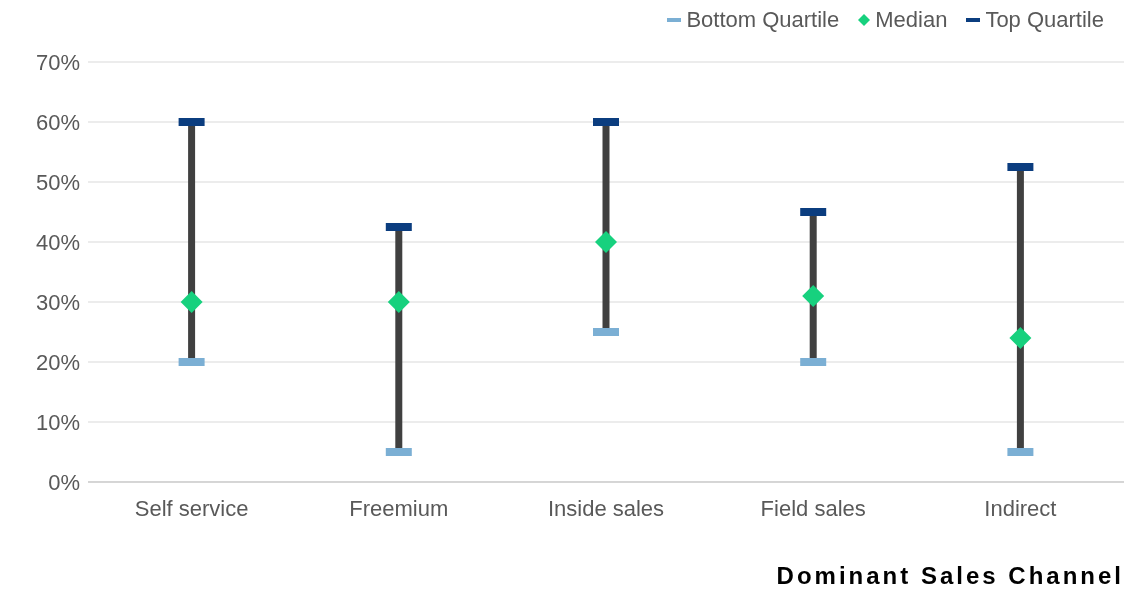 This screenshot has width=1132, height=616. What do you see at coordinates (606, 508) in the screenshot?
I see `x-tick-label: Inside sales` at bounding box center [606, 508].